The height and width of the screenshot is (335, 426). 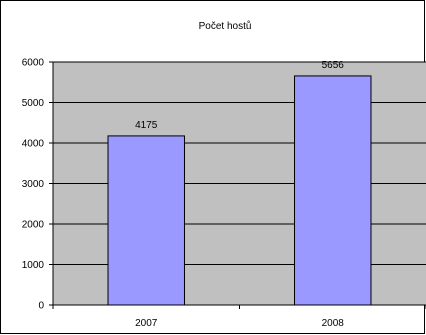 What do you see at coordinates (33, 144) in the screenshot?
I see `y-tick-label: 4000` at bounding box center [33, 144].